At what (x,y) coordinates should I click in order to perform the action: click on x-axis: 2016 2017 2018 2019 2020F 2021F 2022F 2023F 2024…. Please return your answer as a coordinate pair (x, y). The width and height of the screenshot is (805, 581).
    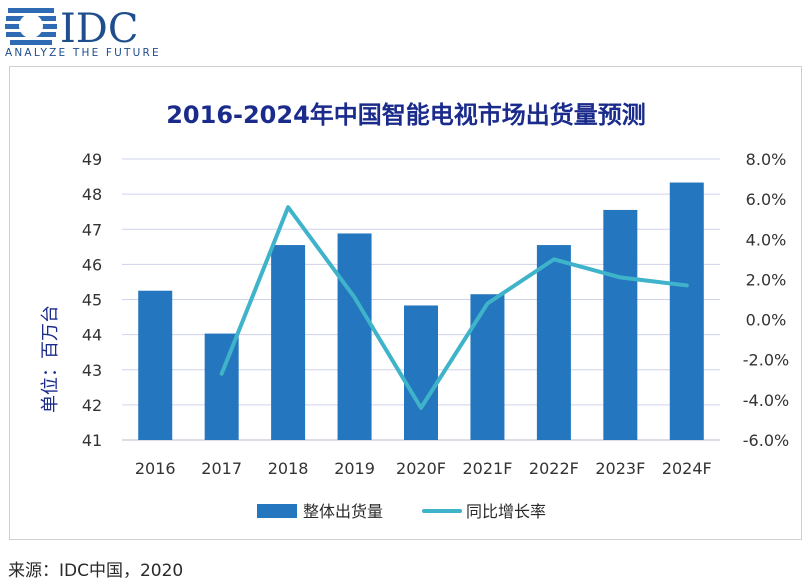
    Looking at the image, I should click on (423, 468).